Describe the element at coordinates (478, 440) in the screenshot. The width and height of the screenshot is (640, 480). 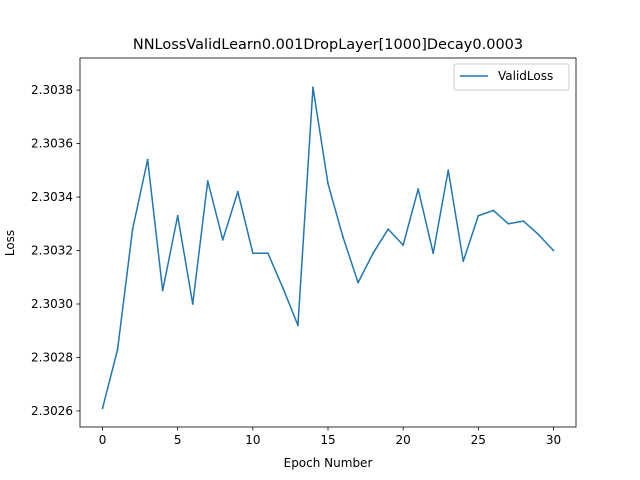
I see `x-tick-label: 25` at that location.